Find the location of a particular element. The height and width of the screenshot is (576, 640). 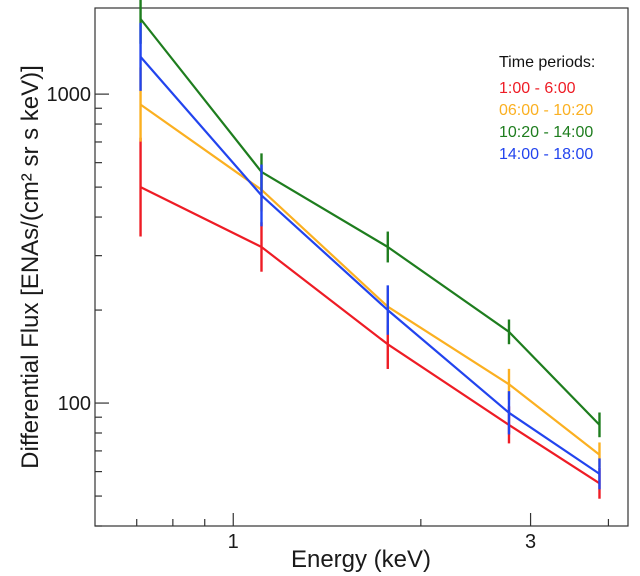

legend-entry: 10:20 - 14:00 is located at coordinates (546, 132).